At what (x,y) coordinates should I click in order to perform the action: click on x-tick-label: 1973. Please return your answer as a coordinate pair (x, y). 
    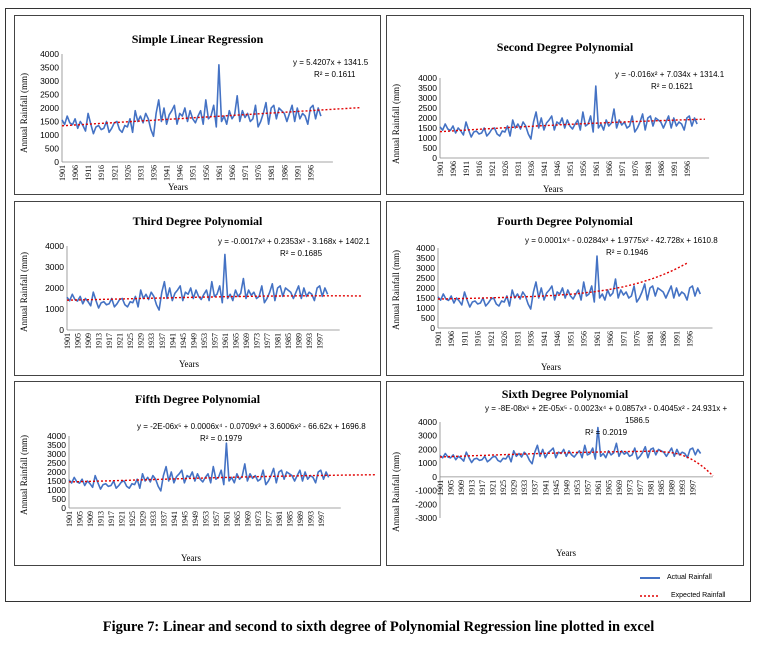
    Looking at the image, I should click on (630, 488).